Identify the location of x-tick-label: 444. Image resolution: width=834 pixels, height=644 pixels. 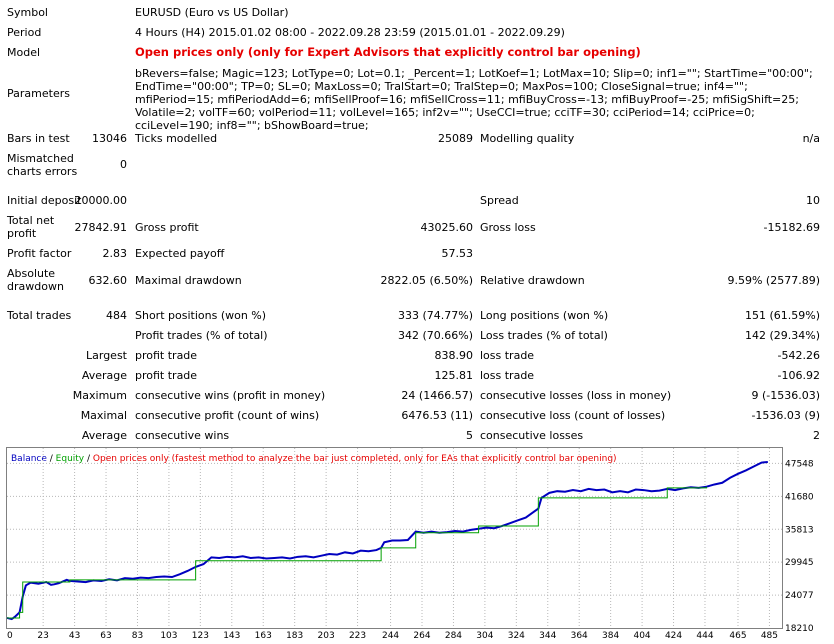
(704, 636).